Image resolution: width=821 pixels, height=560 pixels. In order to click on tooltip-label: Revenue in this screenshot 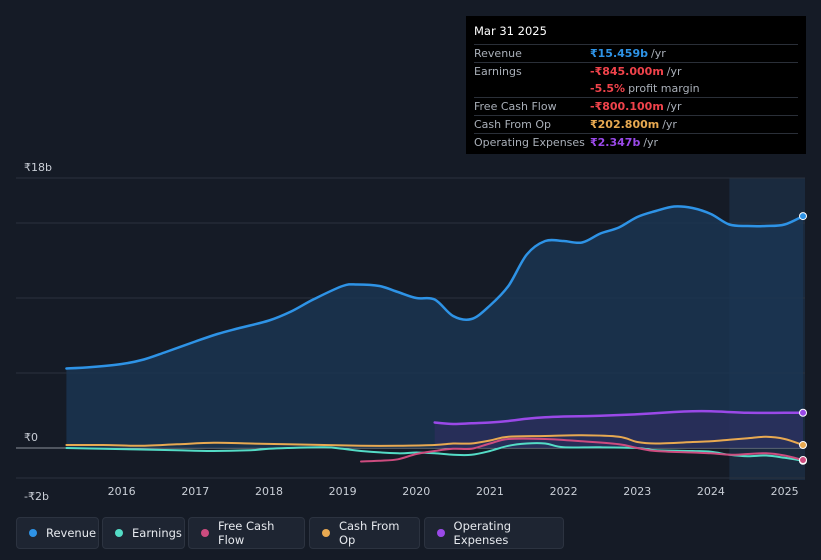, I will do `click(498, 53)`.